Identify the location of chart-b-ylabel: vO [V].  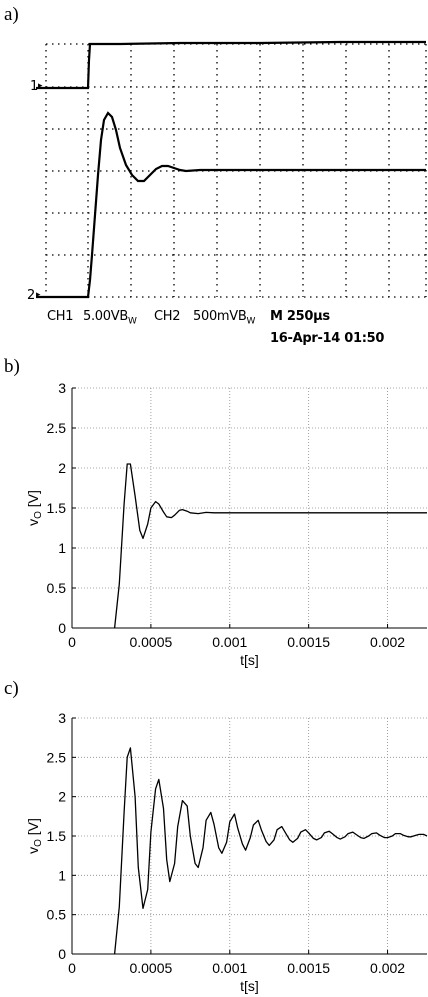
(34, 508).